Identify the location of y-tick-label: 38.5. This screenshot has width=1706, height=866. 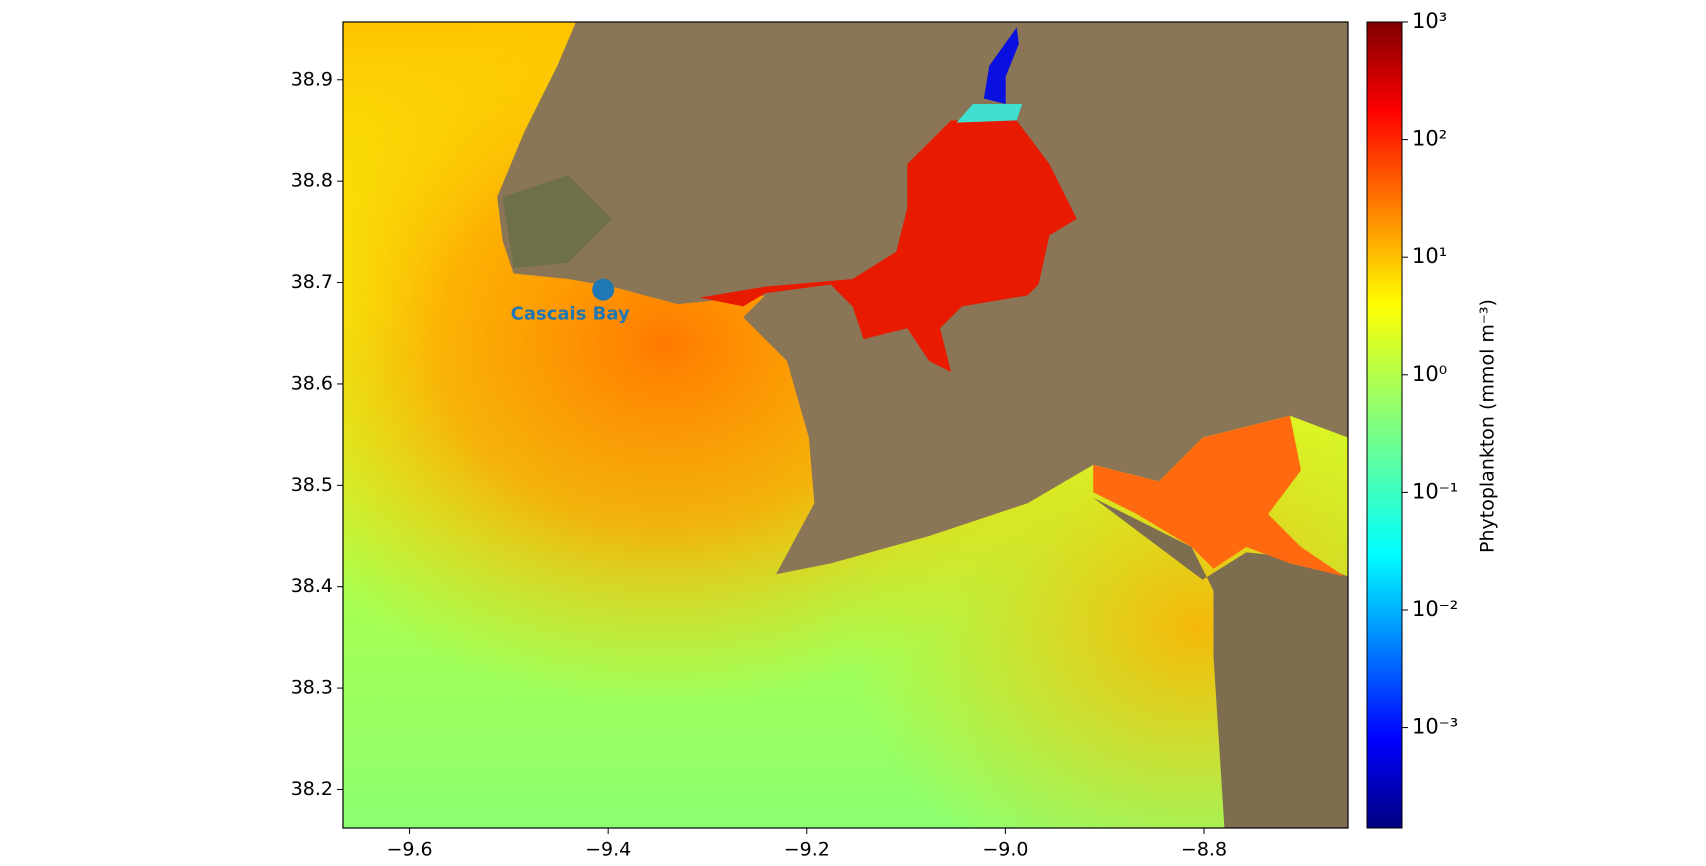
(312, 485).